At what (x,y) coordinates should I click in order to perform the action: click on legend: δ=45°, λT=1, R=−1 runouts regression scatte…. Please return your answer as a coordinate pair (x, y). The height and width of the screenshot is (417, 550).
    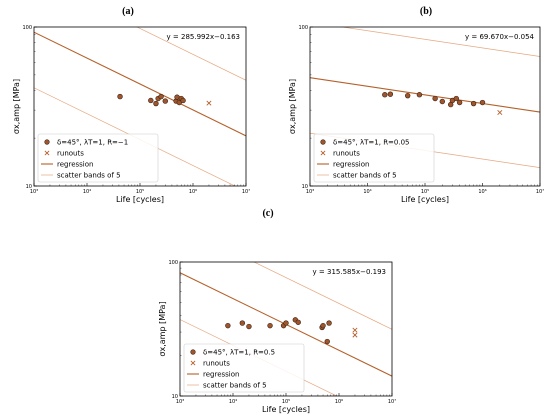
    Looking at the image, I should click on (98, 158).